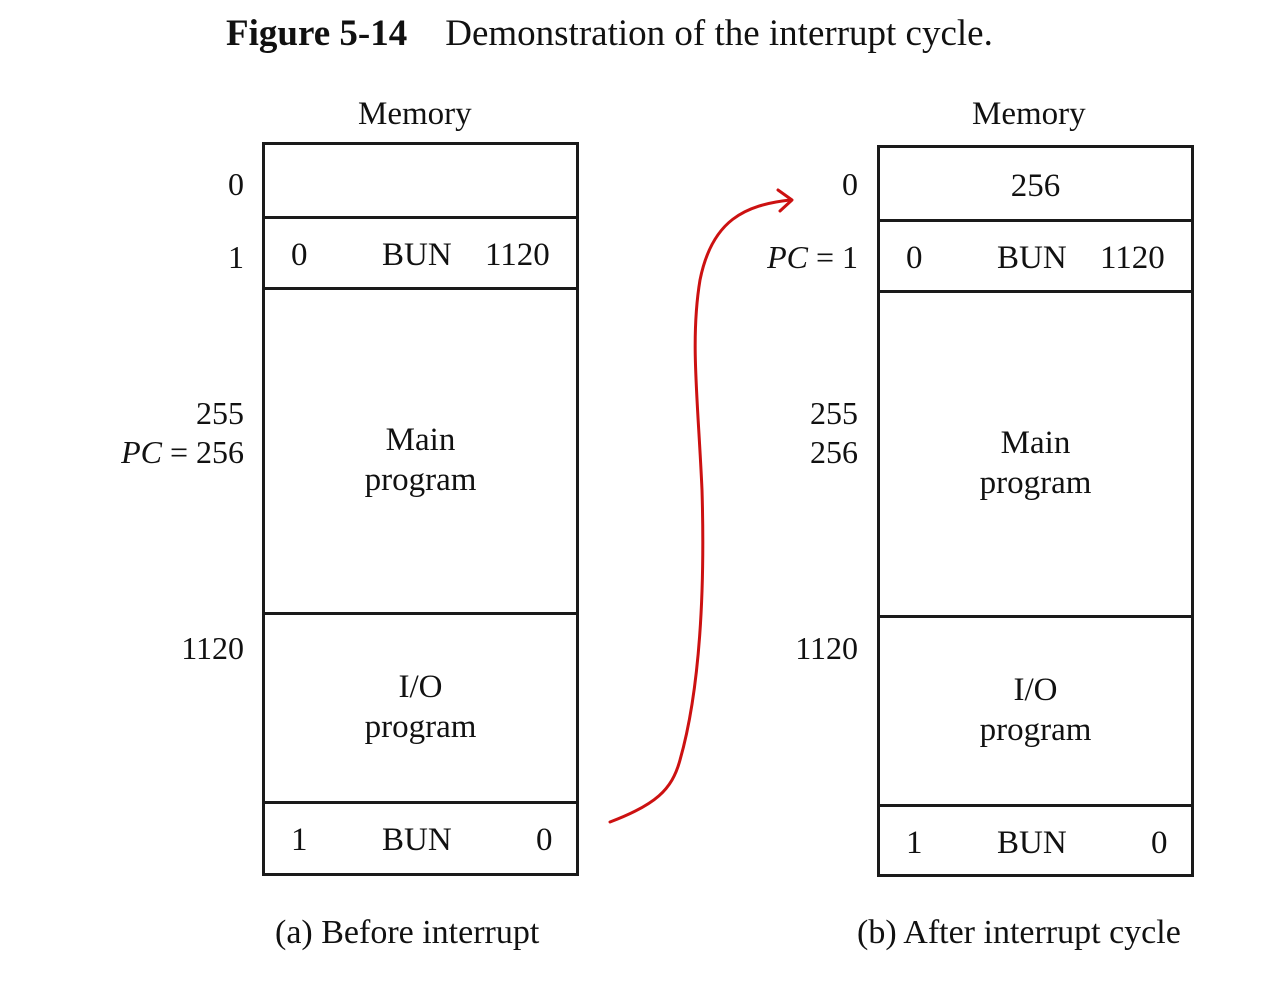 The height and width of the screenshot is (1000, 1276). Describe the element at coordinates (758, 257) in the screenshot. I see `right-address-pc-1: PC = 1` at that location.